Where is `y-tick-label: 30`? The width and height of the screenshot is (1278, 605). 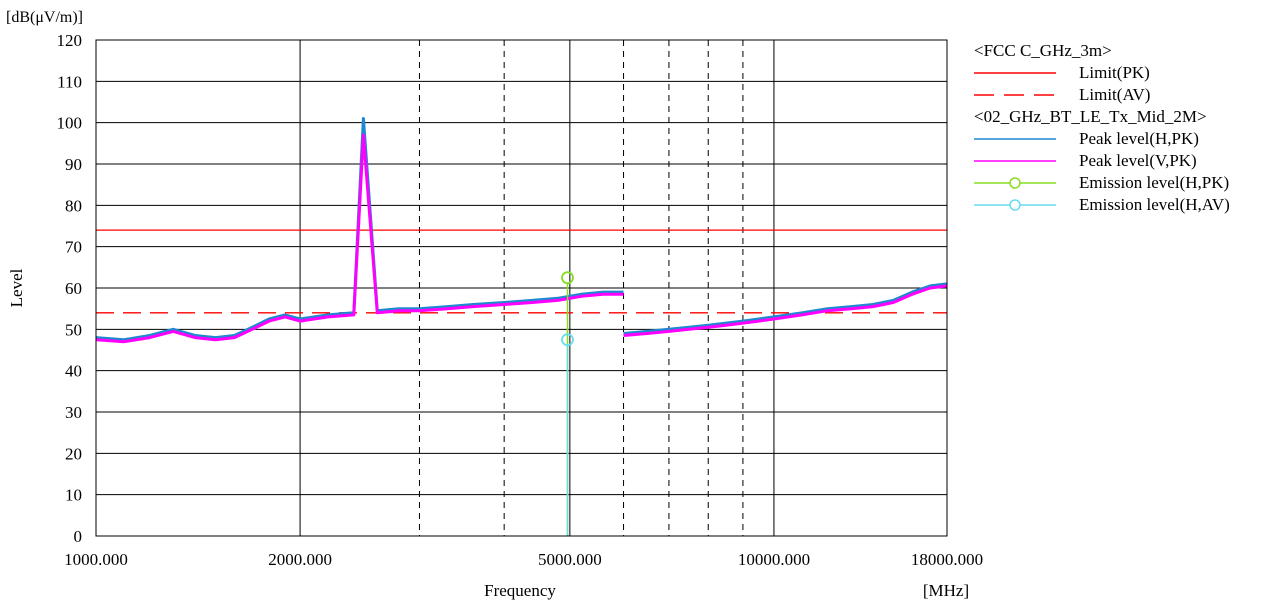 y-tick-label: 30 is located at coordinates (73, 412).